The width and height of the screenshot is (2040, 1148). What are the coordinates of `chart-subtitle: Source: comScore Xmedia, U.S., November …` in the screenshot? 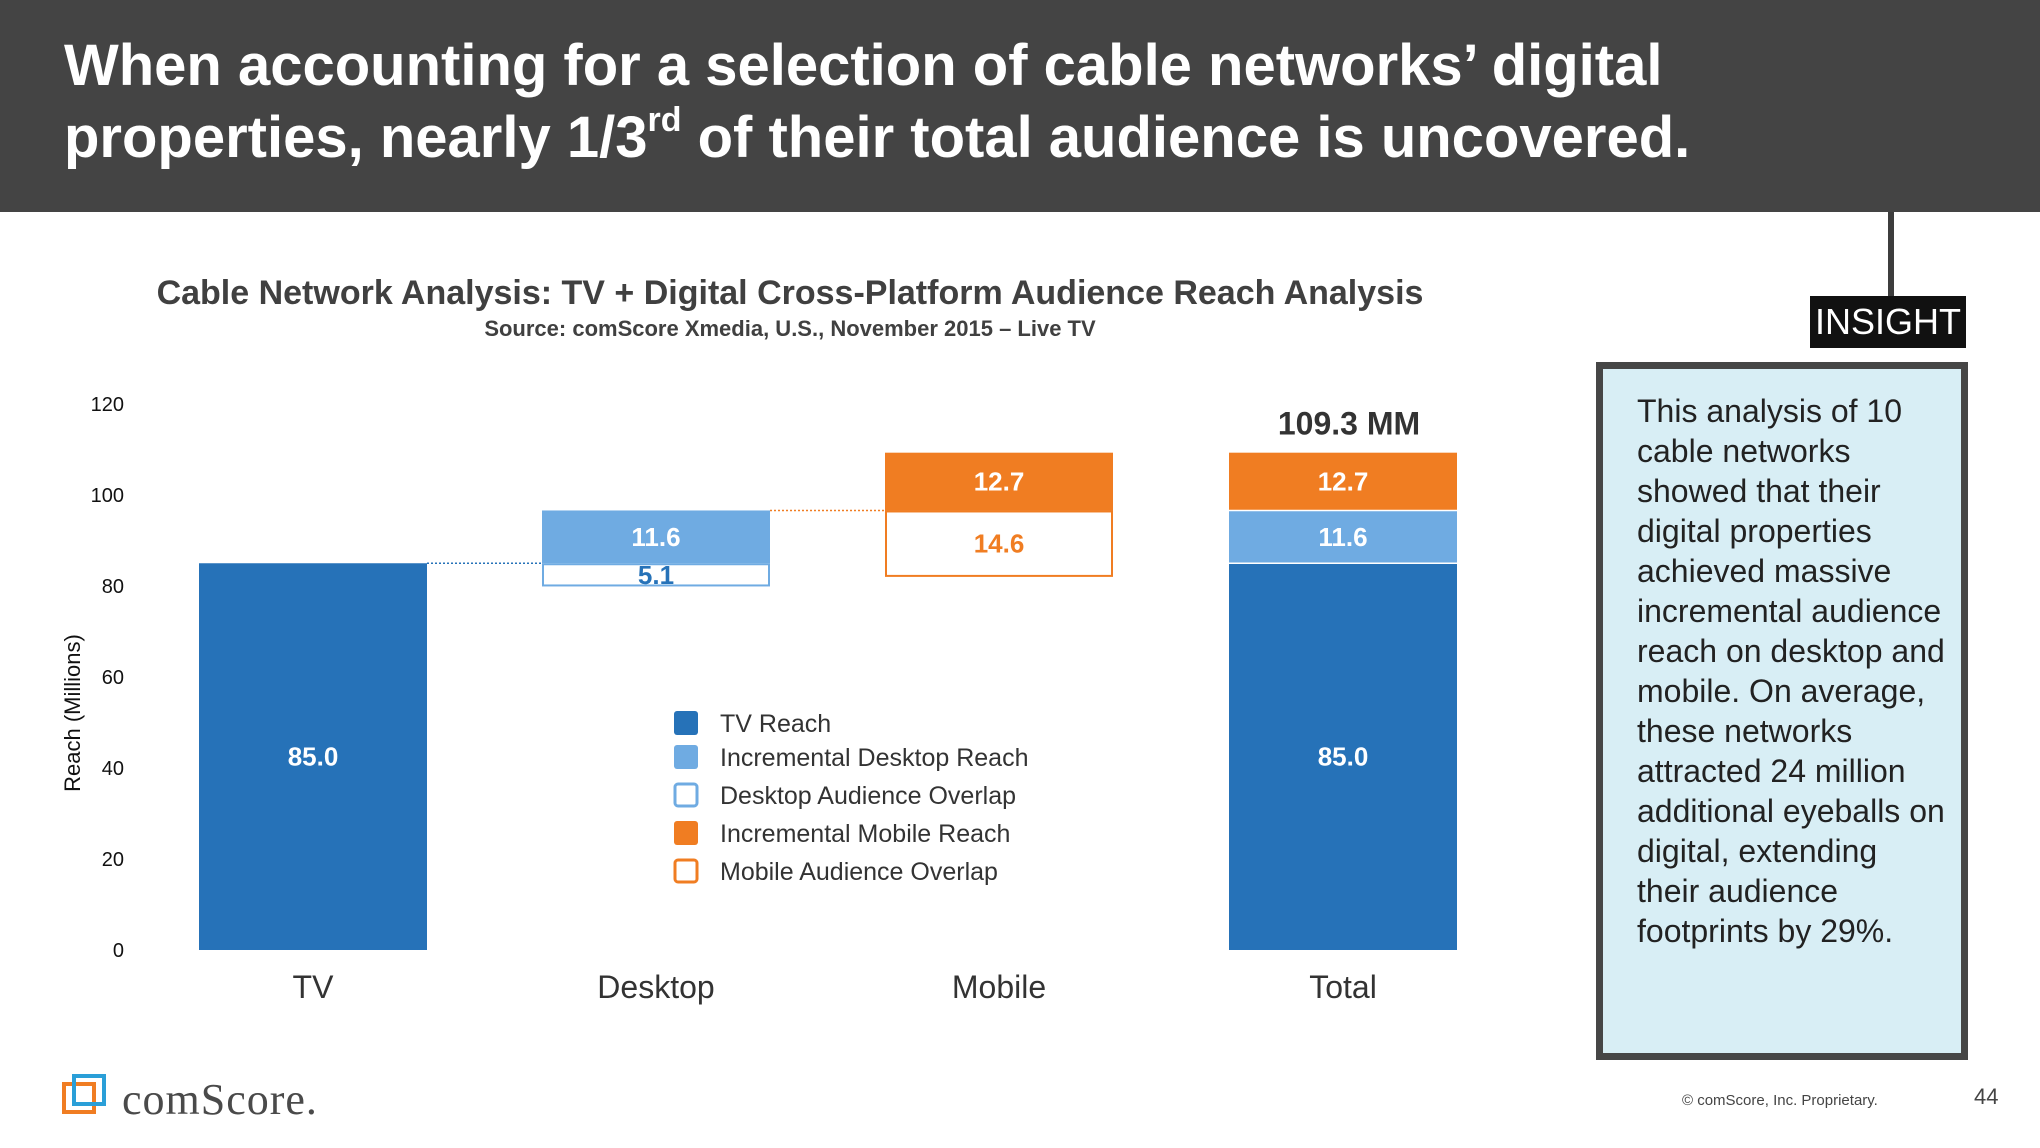 It's located at (790, 328).